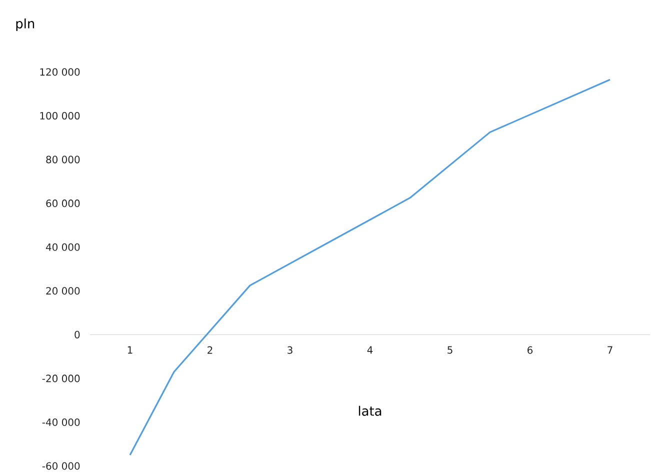 Image resolution: width=651 pixels, height=475 pixels. I want to click on y-tick-label: 20 000, so click(63, 291).